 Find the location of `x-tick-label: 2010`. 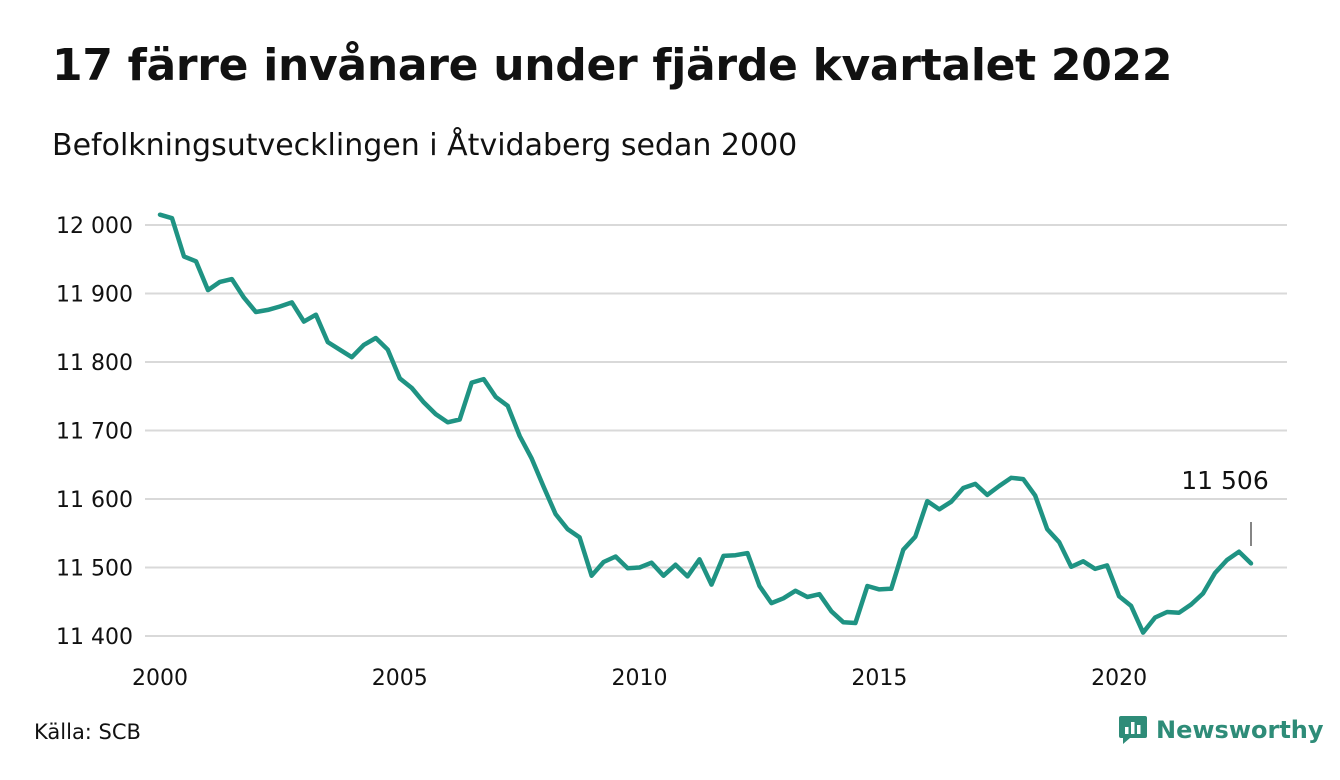

x-tick-label: 2010 is located at coordinates (640, 678).